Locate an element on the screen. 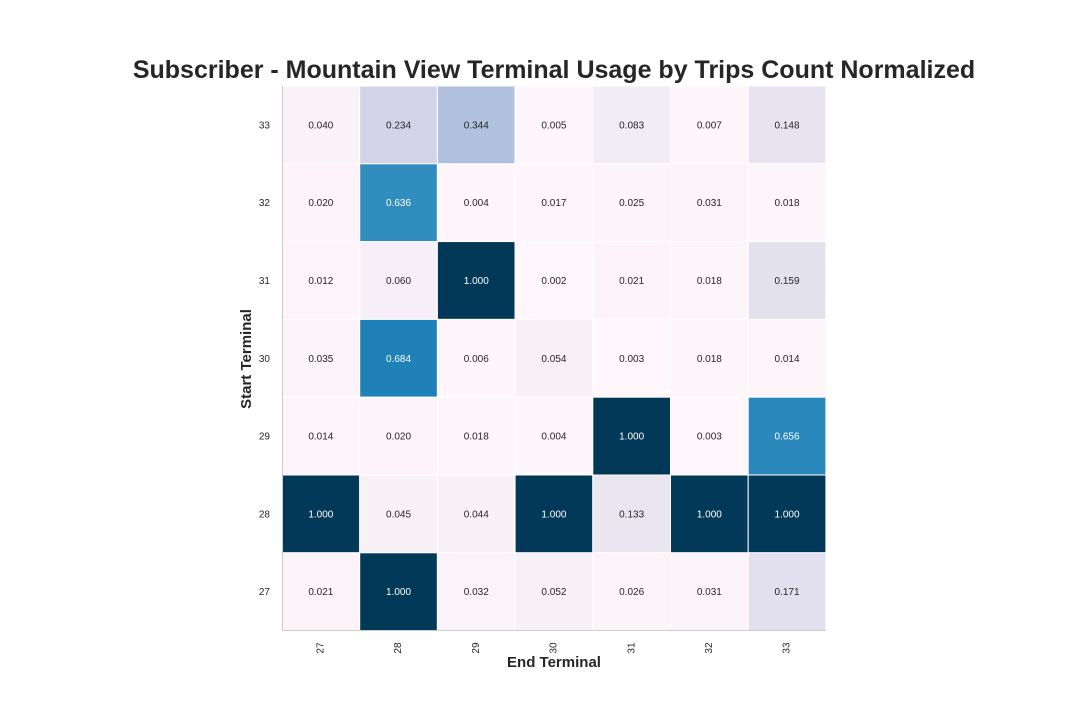  y-tick-label: 27 is located at coordinates (265, 592).